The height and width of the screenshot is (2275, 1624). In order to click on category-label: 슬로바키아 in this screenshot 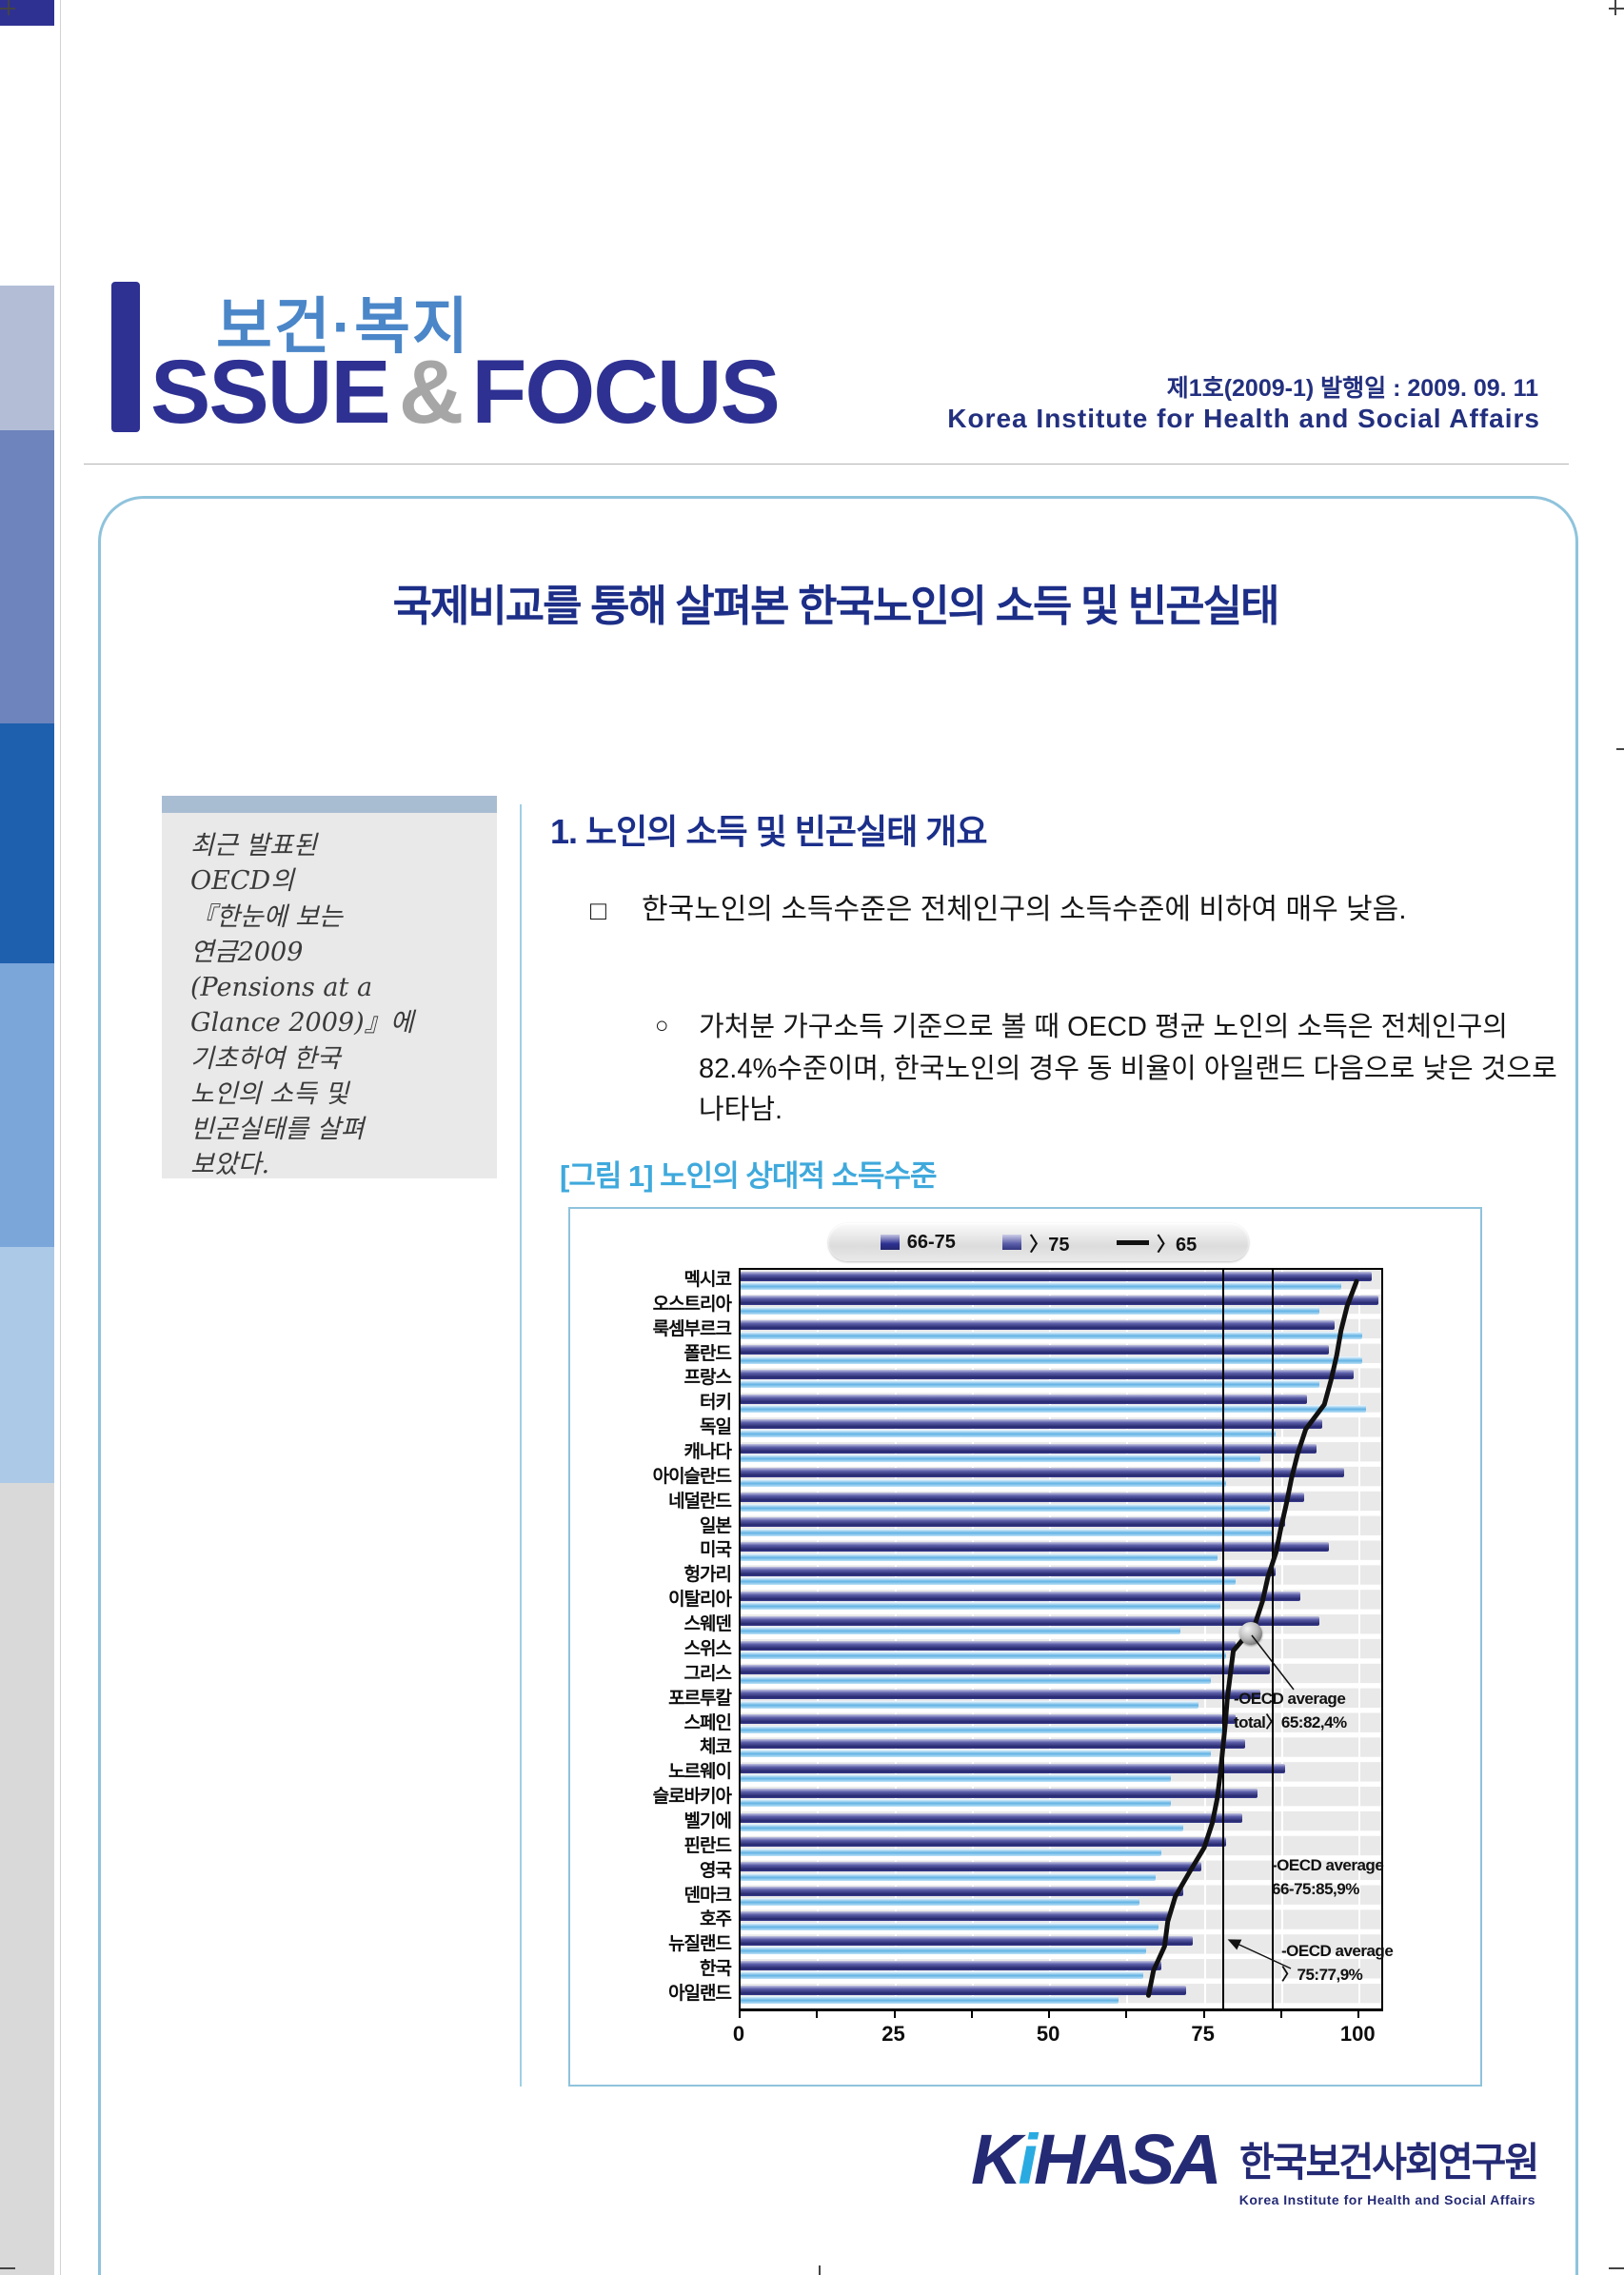, I will do `click(692, 1797)`.